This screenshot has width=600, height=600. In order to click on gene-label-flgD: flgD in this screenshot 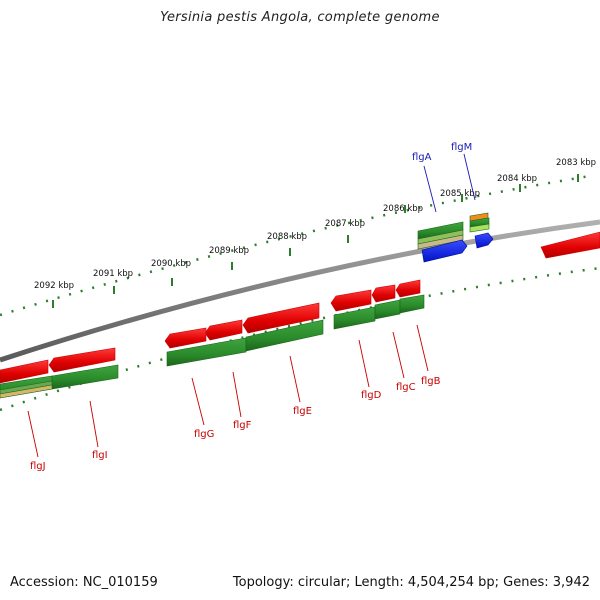, I will do `click(371, 395)`.